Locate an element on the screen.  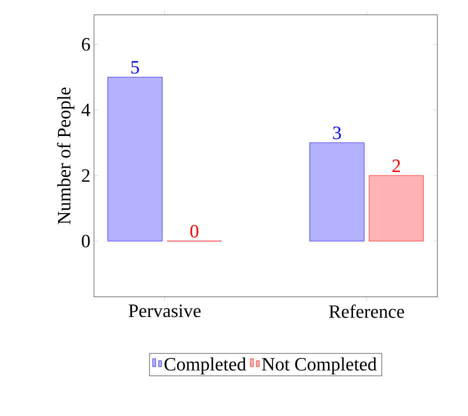
legend-label: Completed is located at coordinates (205, 366).